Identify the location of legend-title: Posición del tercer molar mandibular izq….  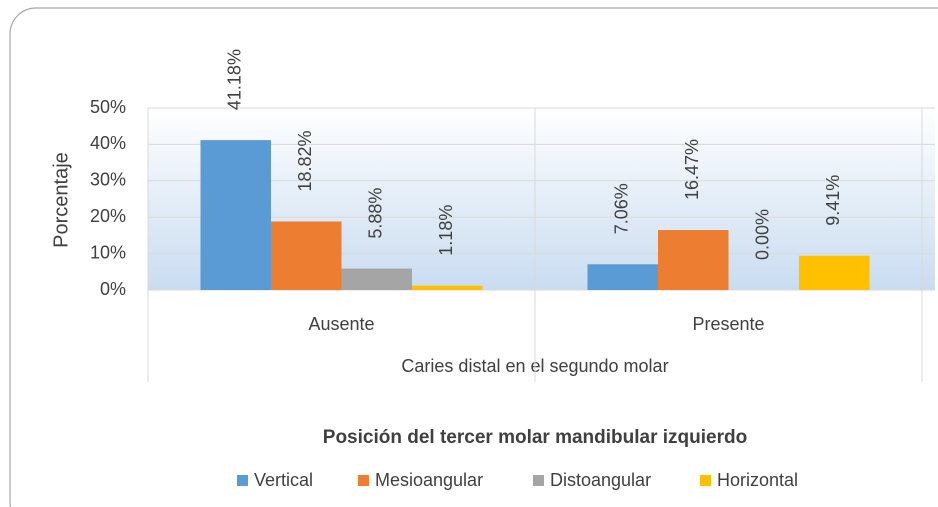
(535, 437).